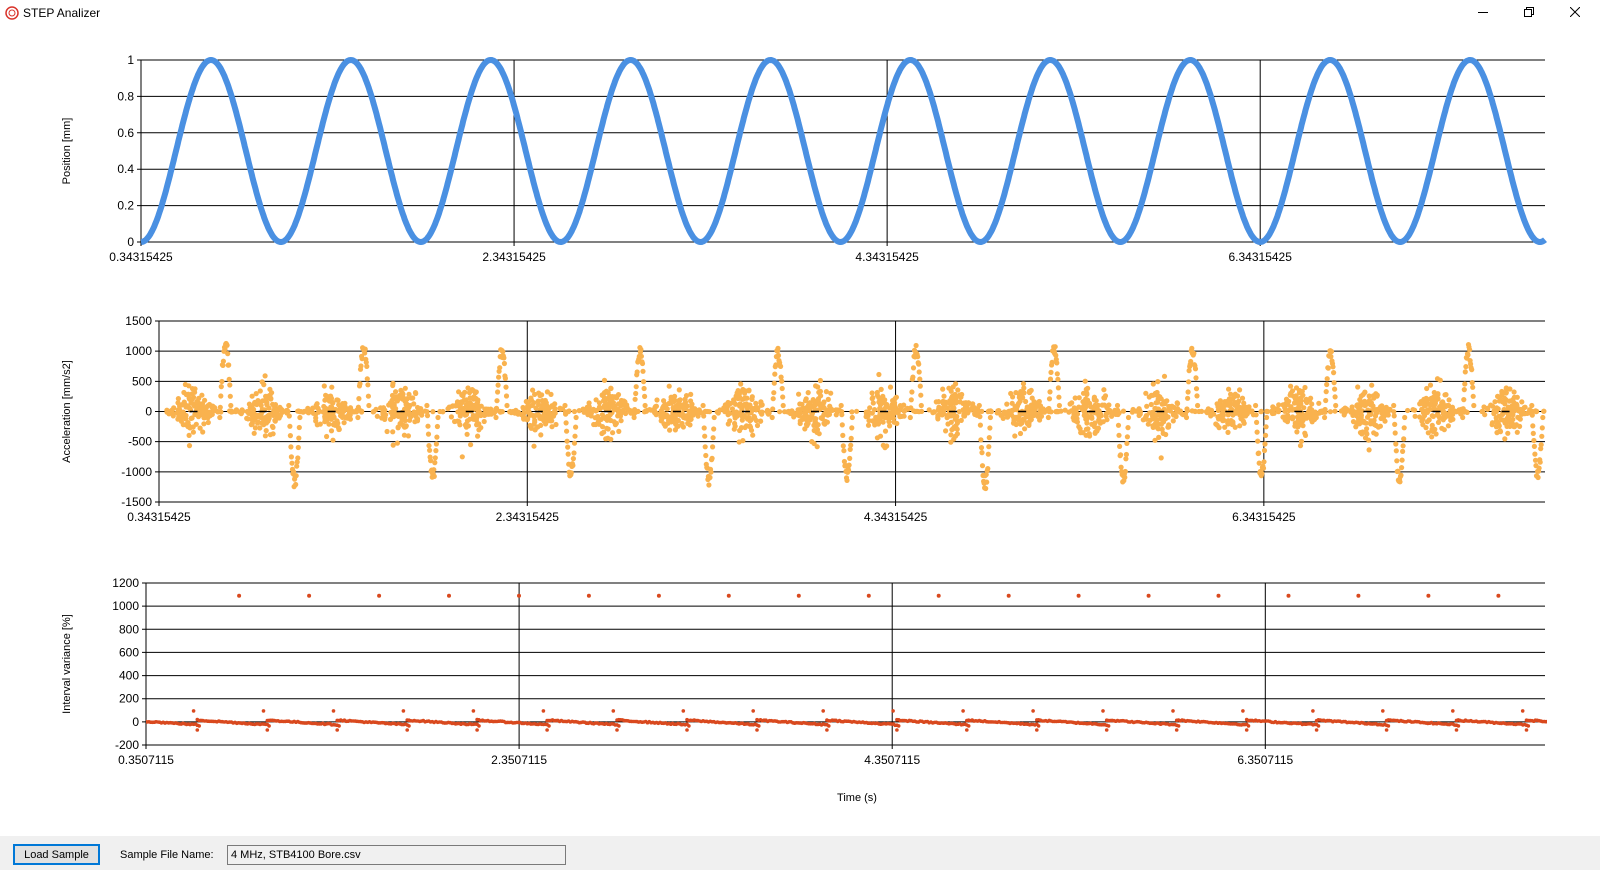 Image resolution: width=1600 pixels, height=870 pixels. What do you see at coordinates (396, 855) in the screenshot?
I see `sample-file-name-field` at bounding box center [396, 855].